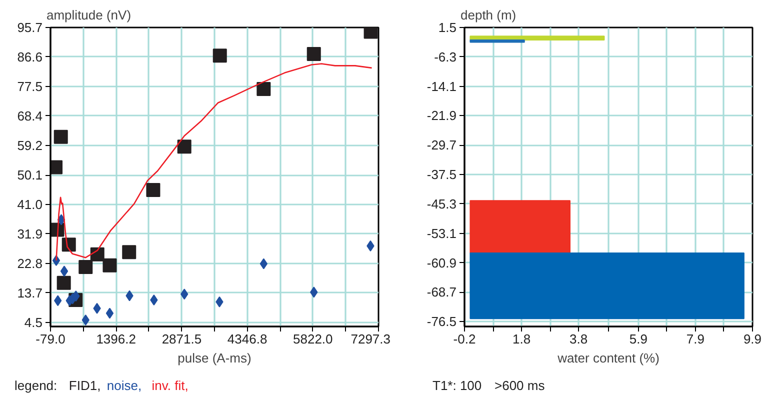 The image size is (764, 404). I want to click on legend-title: legend:, so click(36, 385).